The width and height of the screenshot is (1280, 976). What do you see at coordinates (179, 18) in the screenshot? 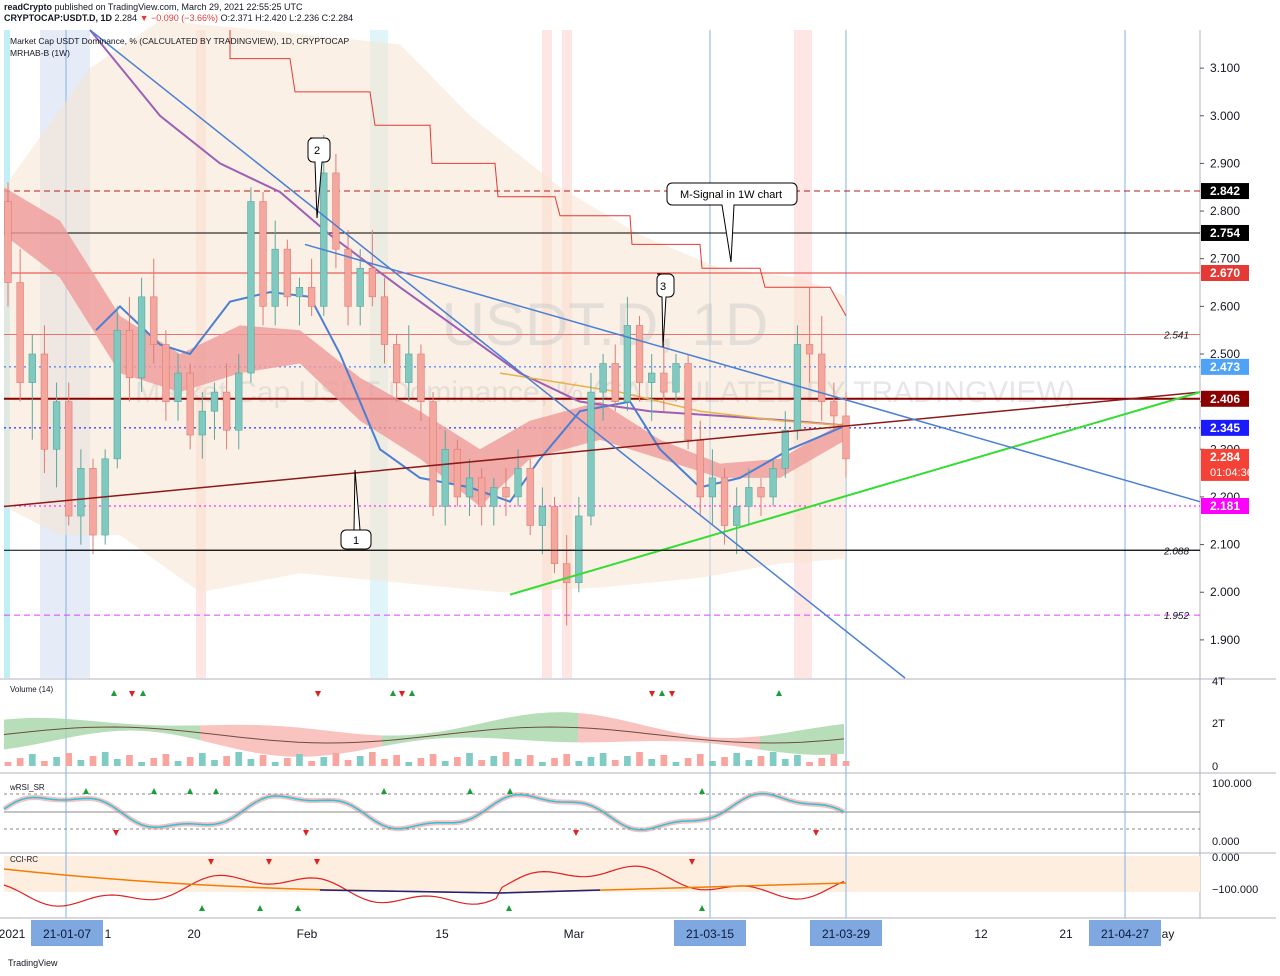
I see `price-change: ▼ −0.090 (−3.66%)` at bounding box center [179, 18].